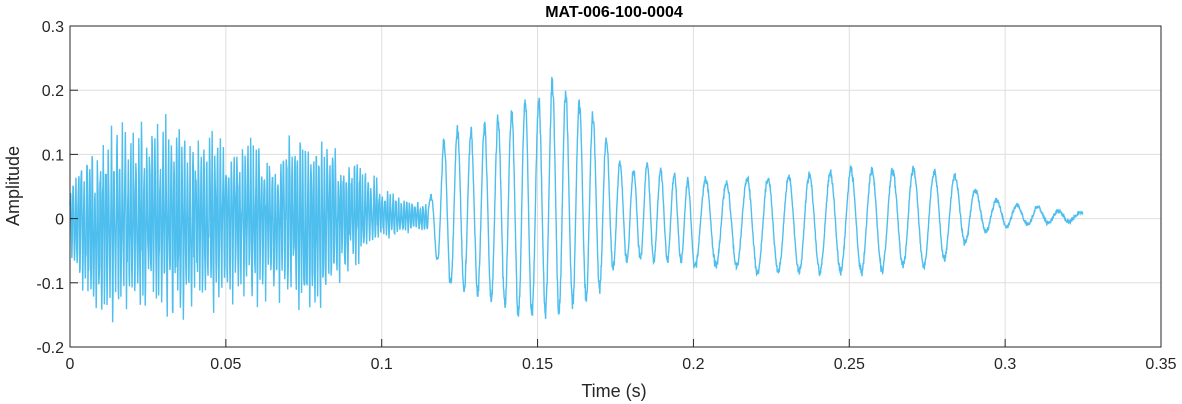 The width and height of the screenshot is (1182, 404). I want to click on x-tick-label: 0.05, so click(225, 364).